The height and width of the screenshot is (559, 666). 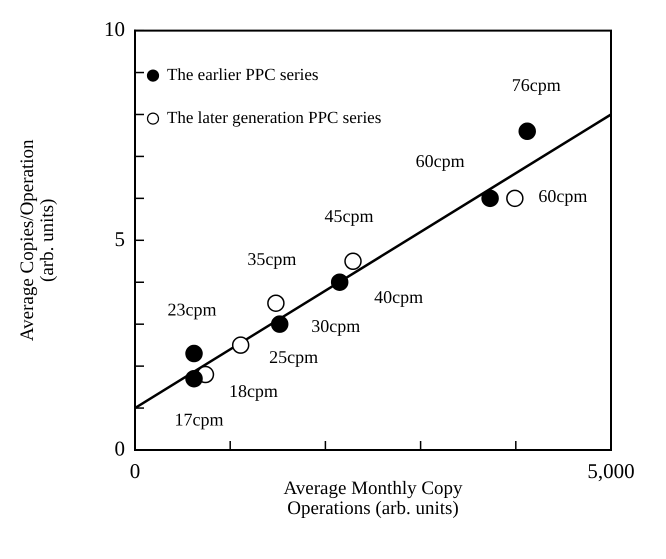 What do you see at coordinates (271, 258) in the screenshot?
I see `annotation: 35cpm` at bounding box center [271, 258].